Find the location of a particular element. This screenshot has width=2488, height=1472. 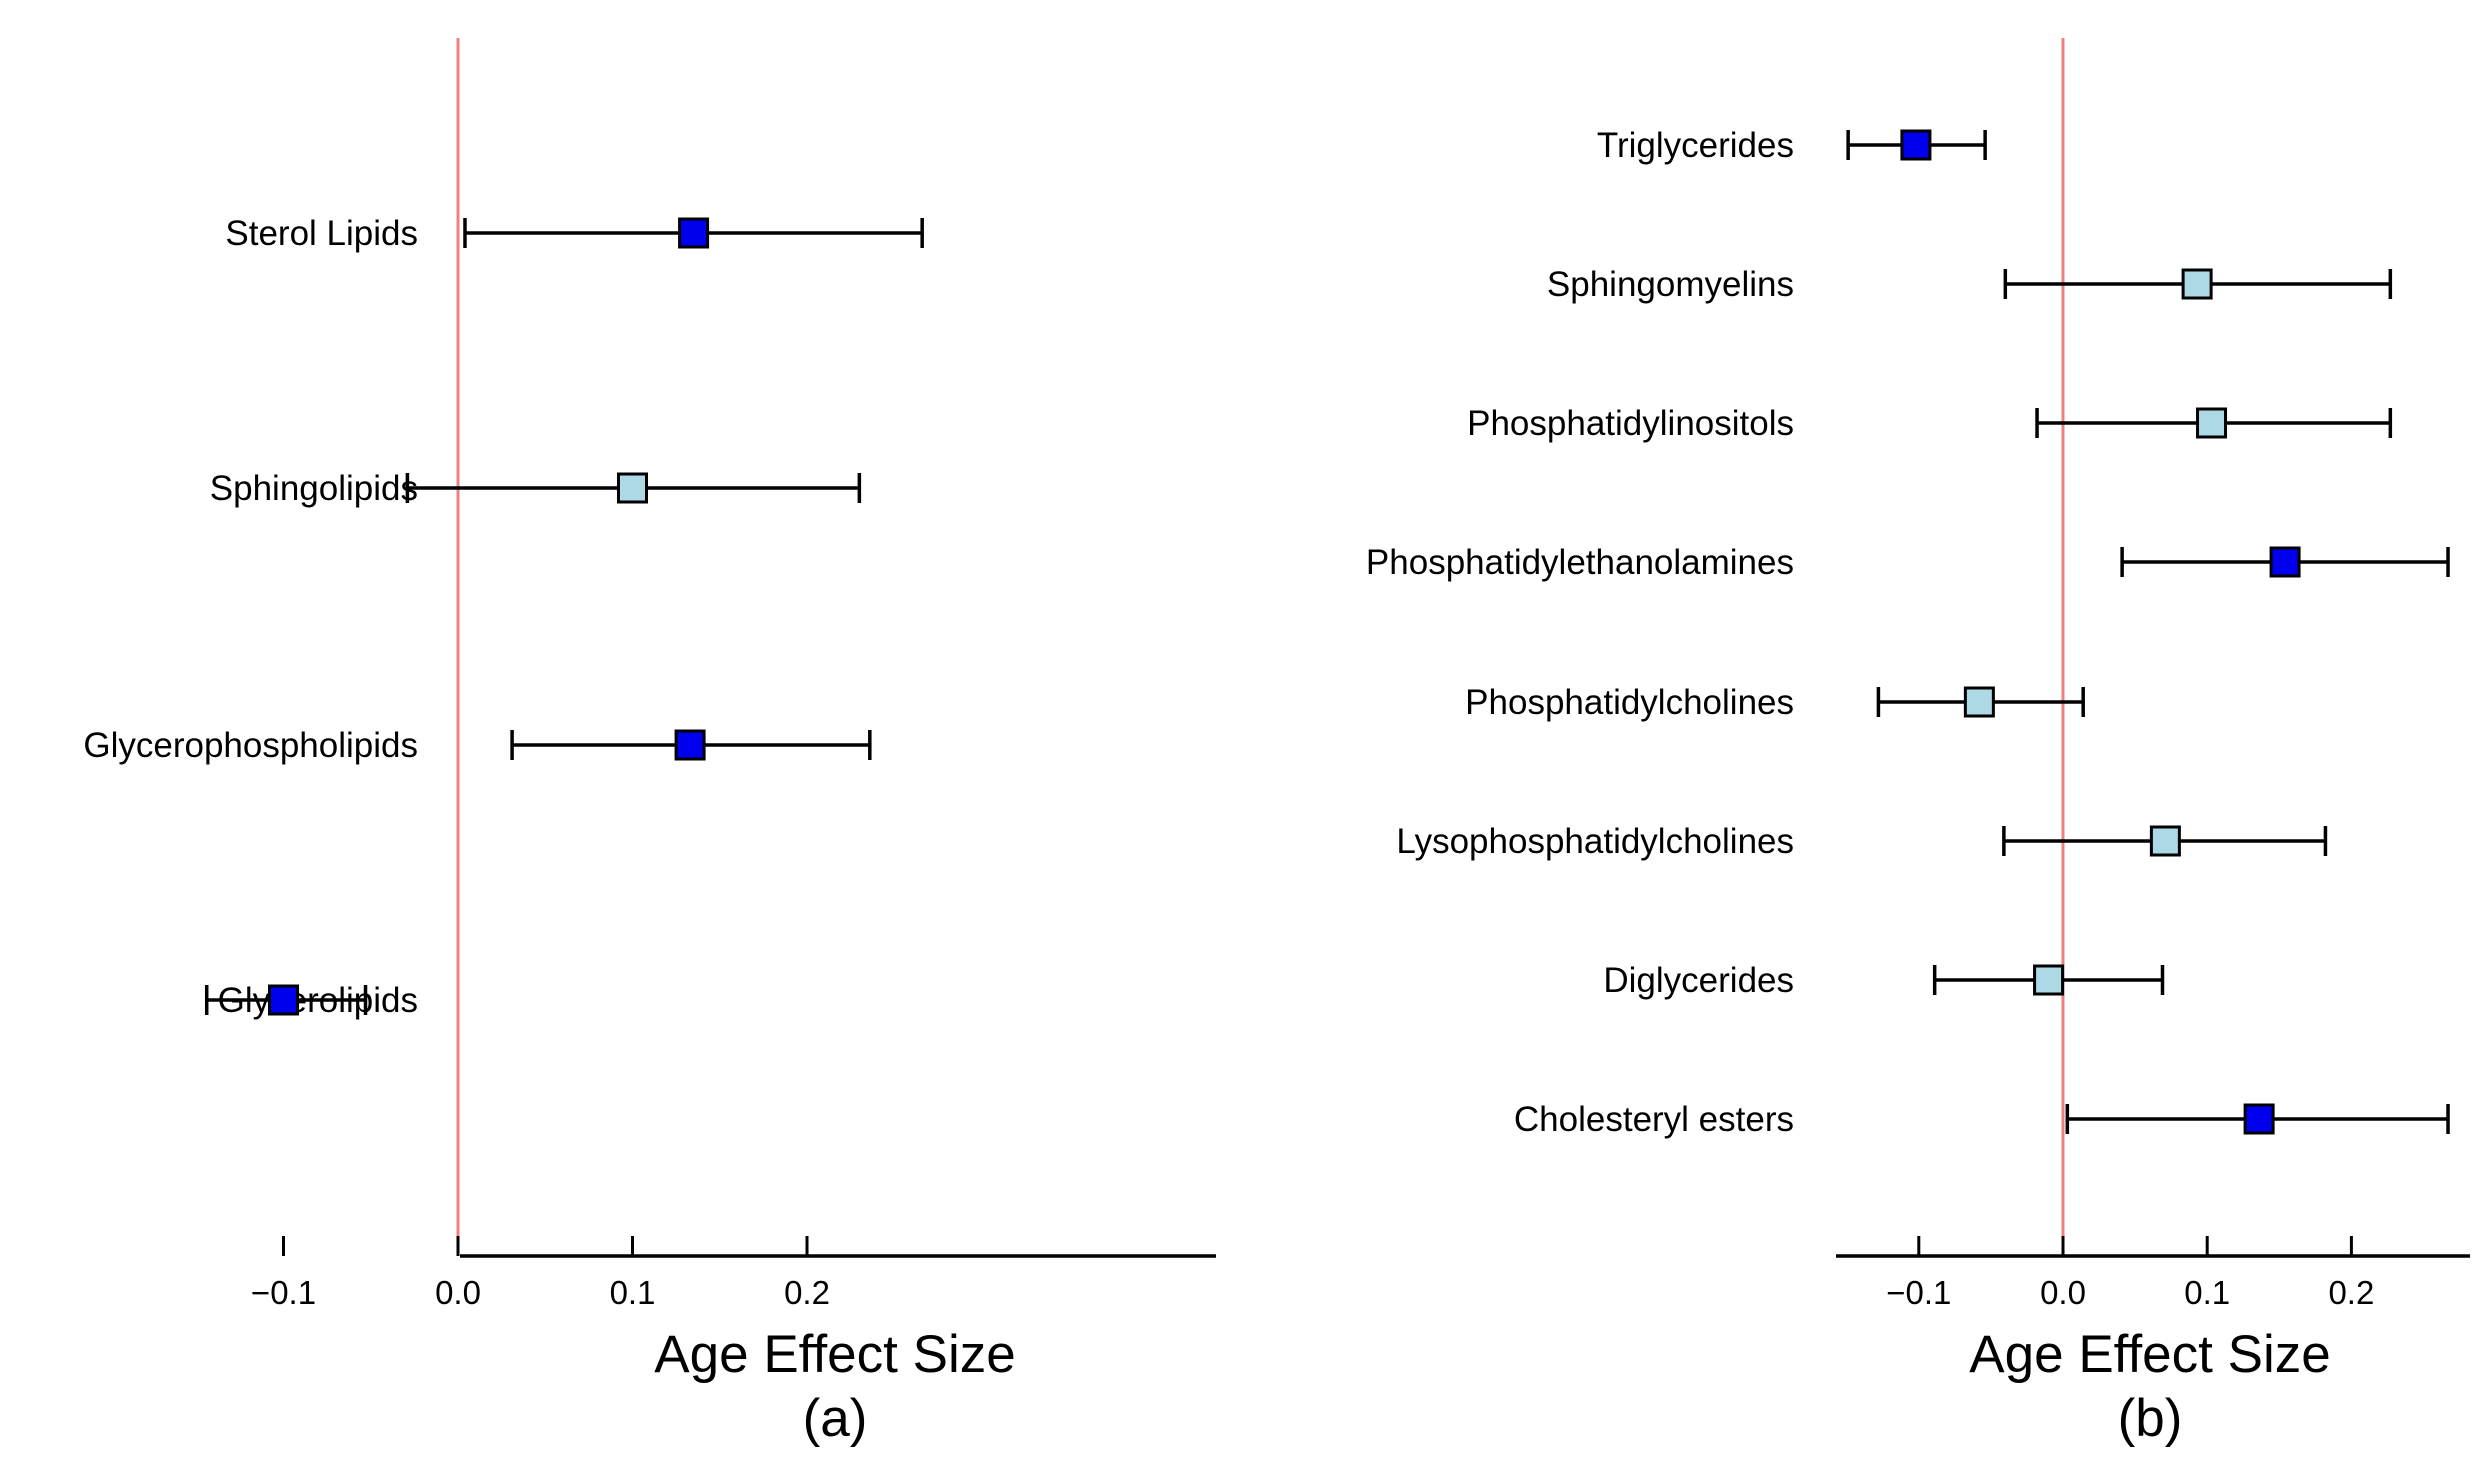

category-label: Cholesteryl esters is located at coordinates (1654, 1119).